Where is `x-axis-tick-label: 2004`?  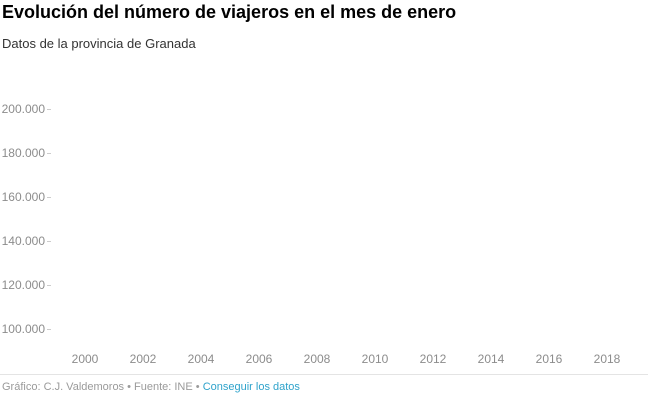 x-axis-tick-label: 2004 is located at coordinates (201, 359).